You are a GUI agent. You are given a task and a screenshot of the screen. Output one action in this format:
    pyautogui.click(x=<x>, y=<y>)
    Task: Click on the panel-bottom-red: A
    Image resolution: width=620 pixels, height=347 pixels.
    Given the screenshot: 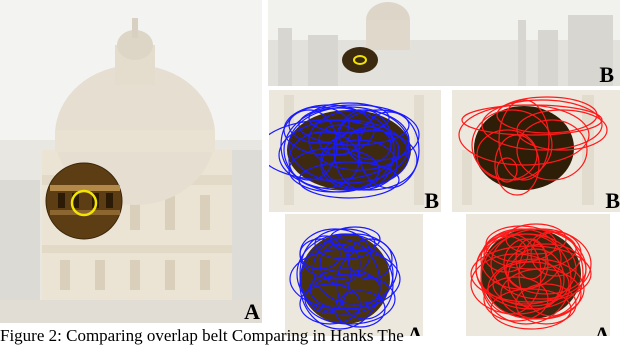 What is the action you would take?
    pyautogui.click(x=538, y=275)
    